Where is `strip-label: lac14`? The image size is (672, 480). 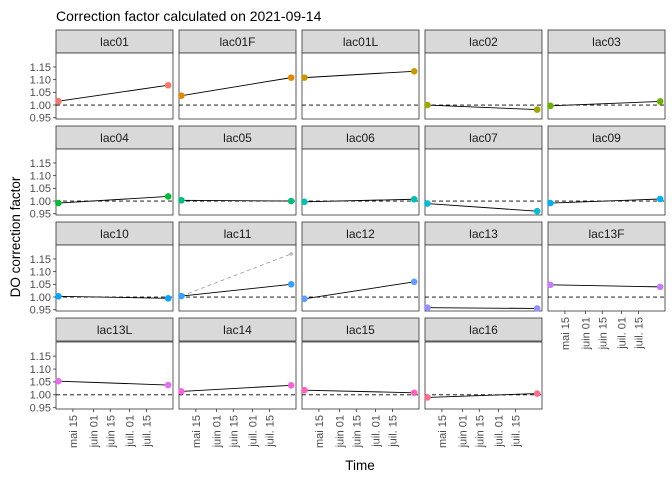 strip-label: lac14 is located at coordinates (237, 330).